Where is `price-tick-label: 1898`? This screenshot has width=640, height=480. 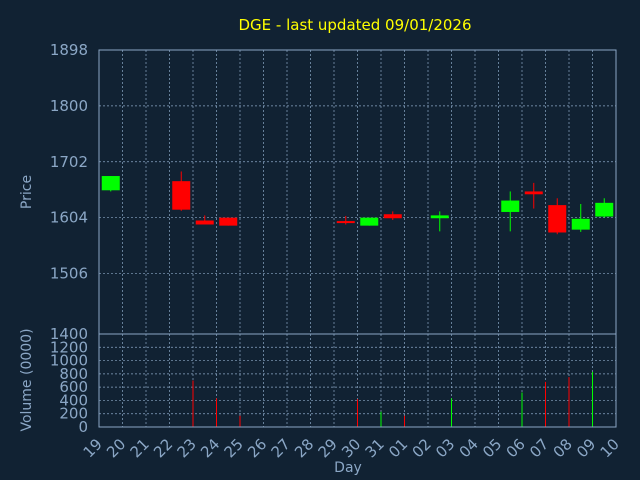 price-tick-label: 1898 is located at coordinates (69, 50).